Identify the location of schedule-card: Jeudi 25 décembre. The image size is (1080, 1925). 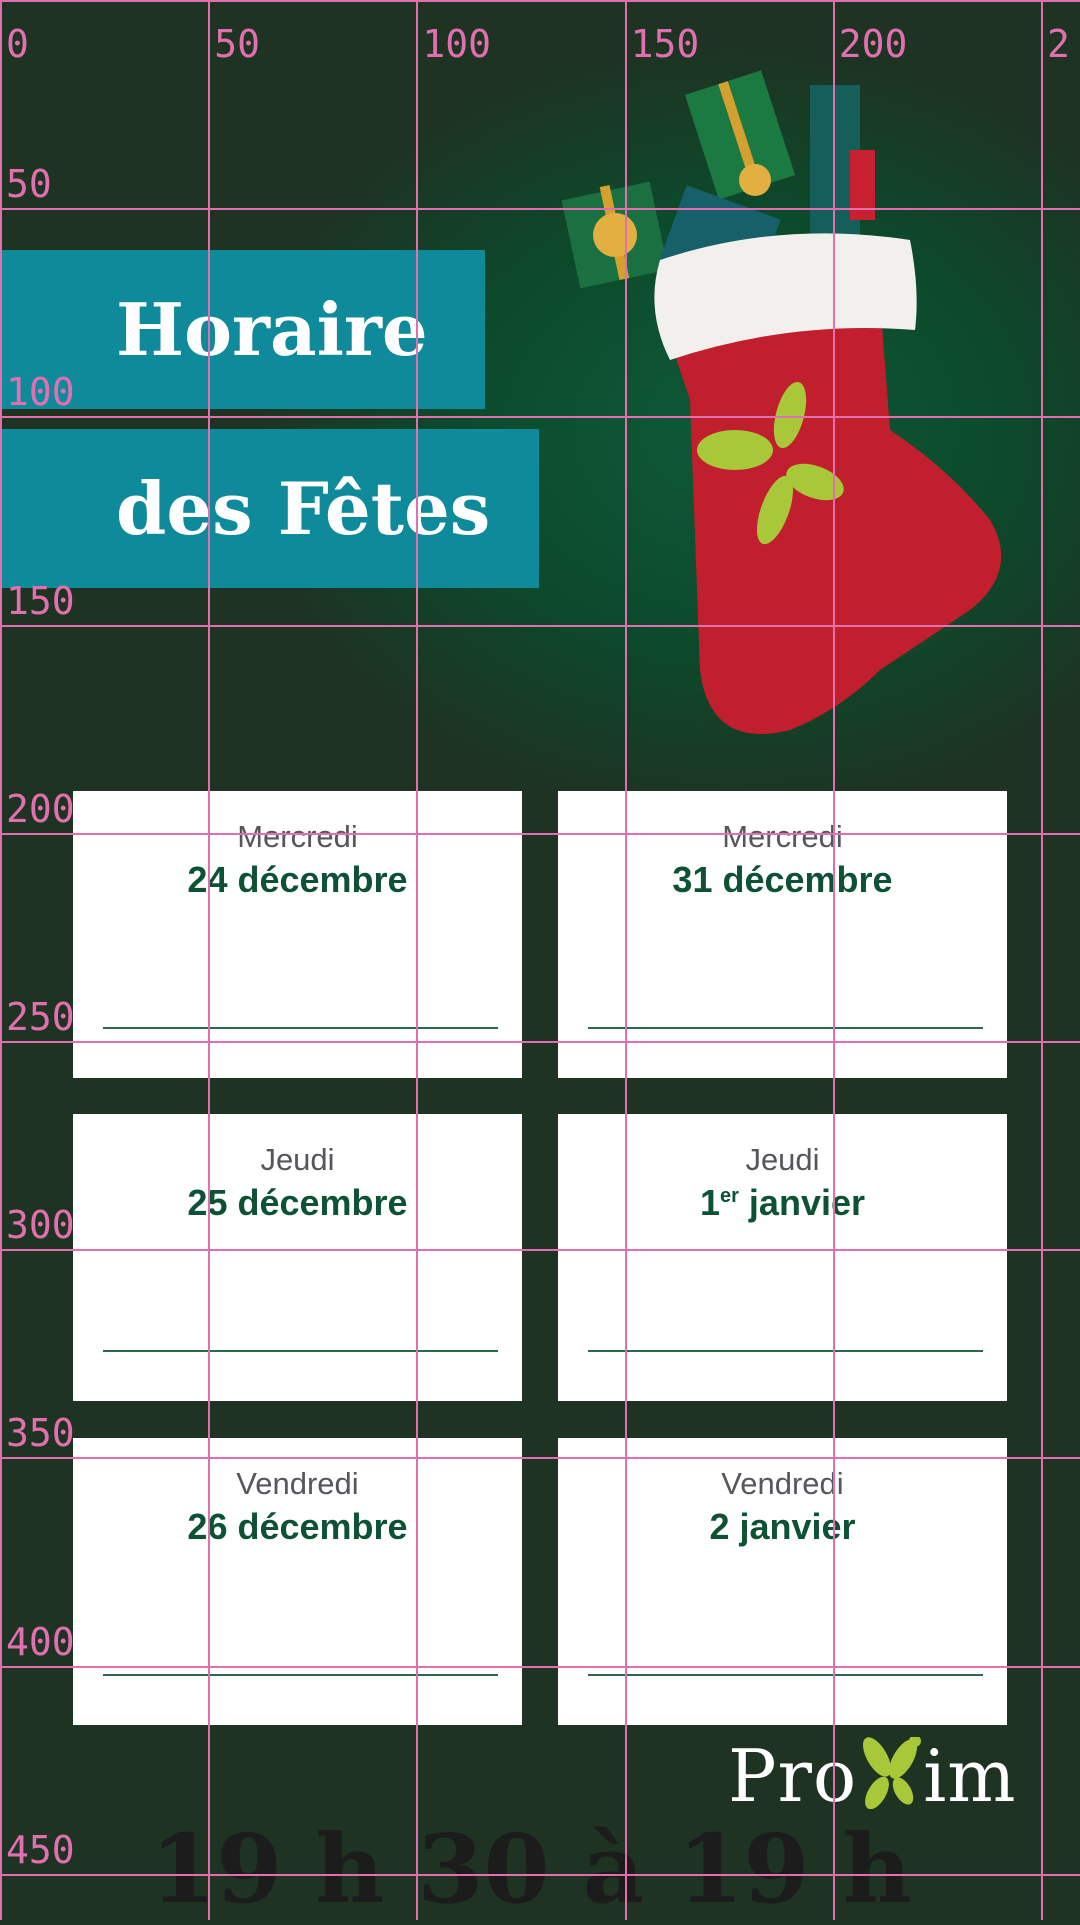
(297, 1257).